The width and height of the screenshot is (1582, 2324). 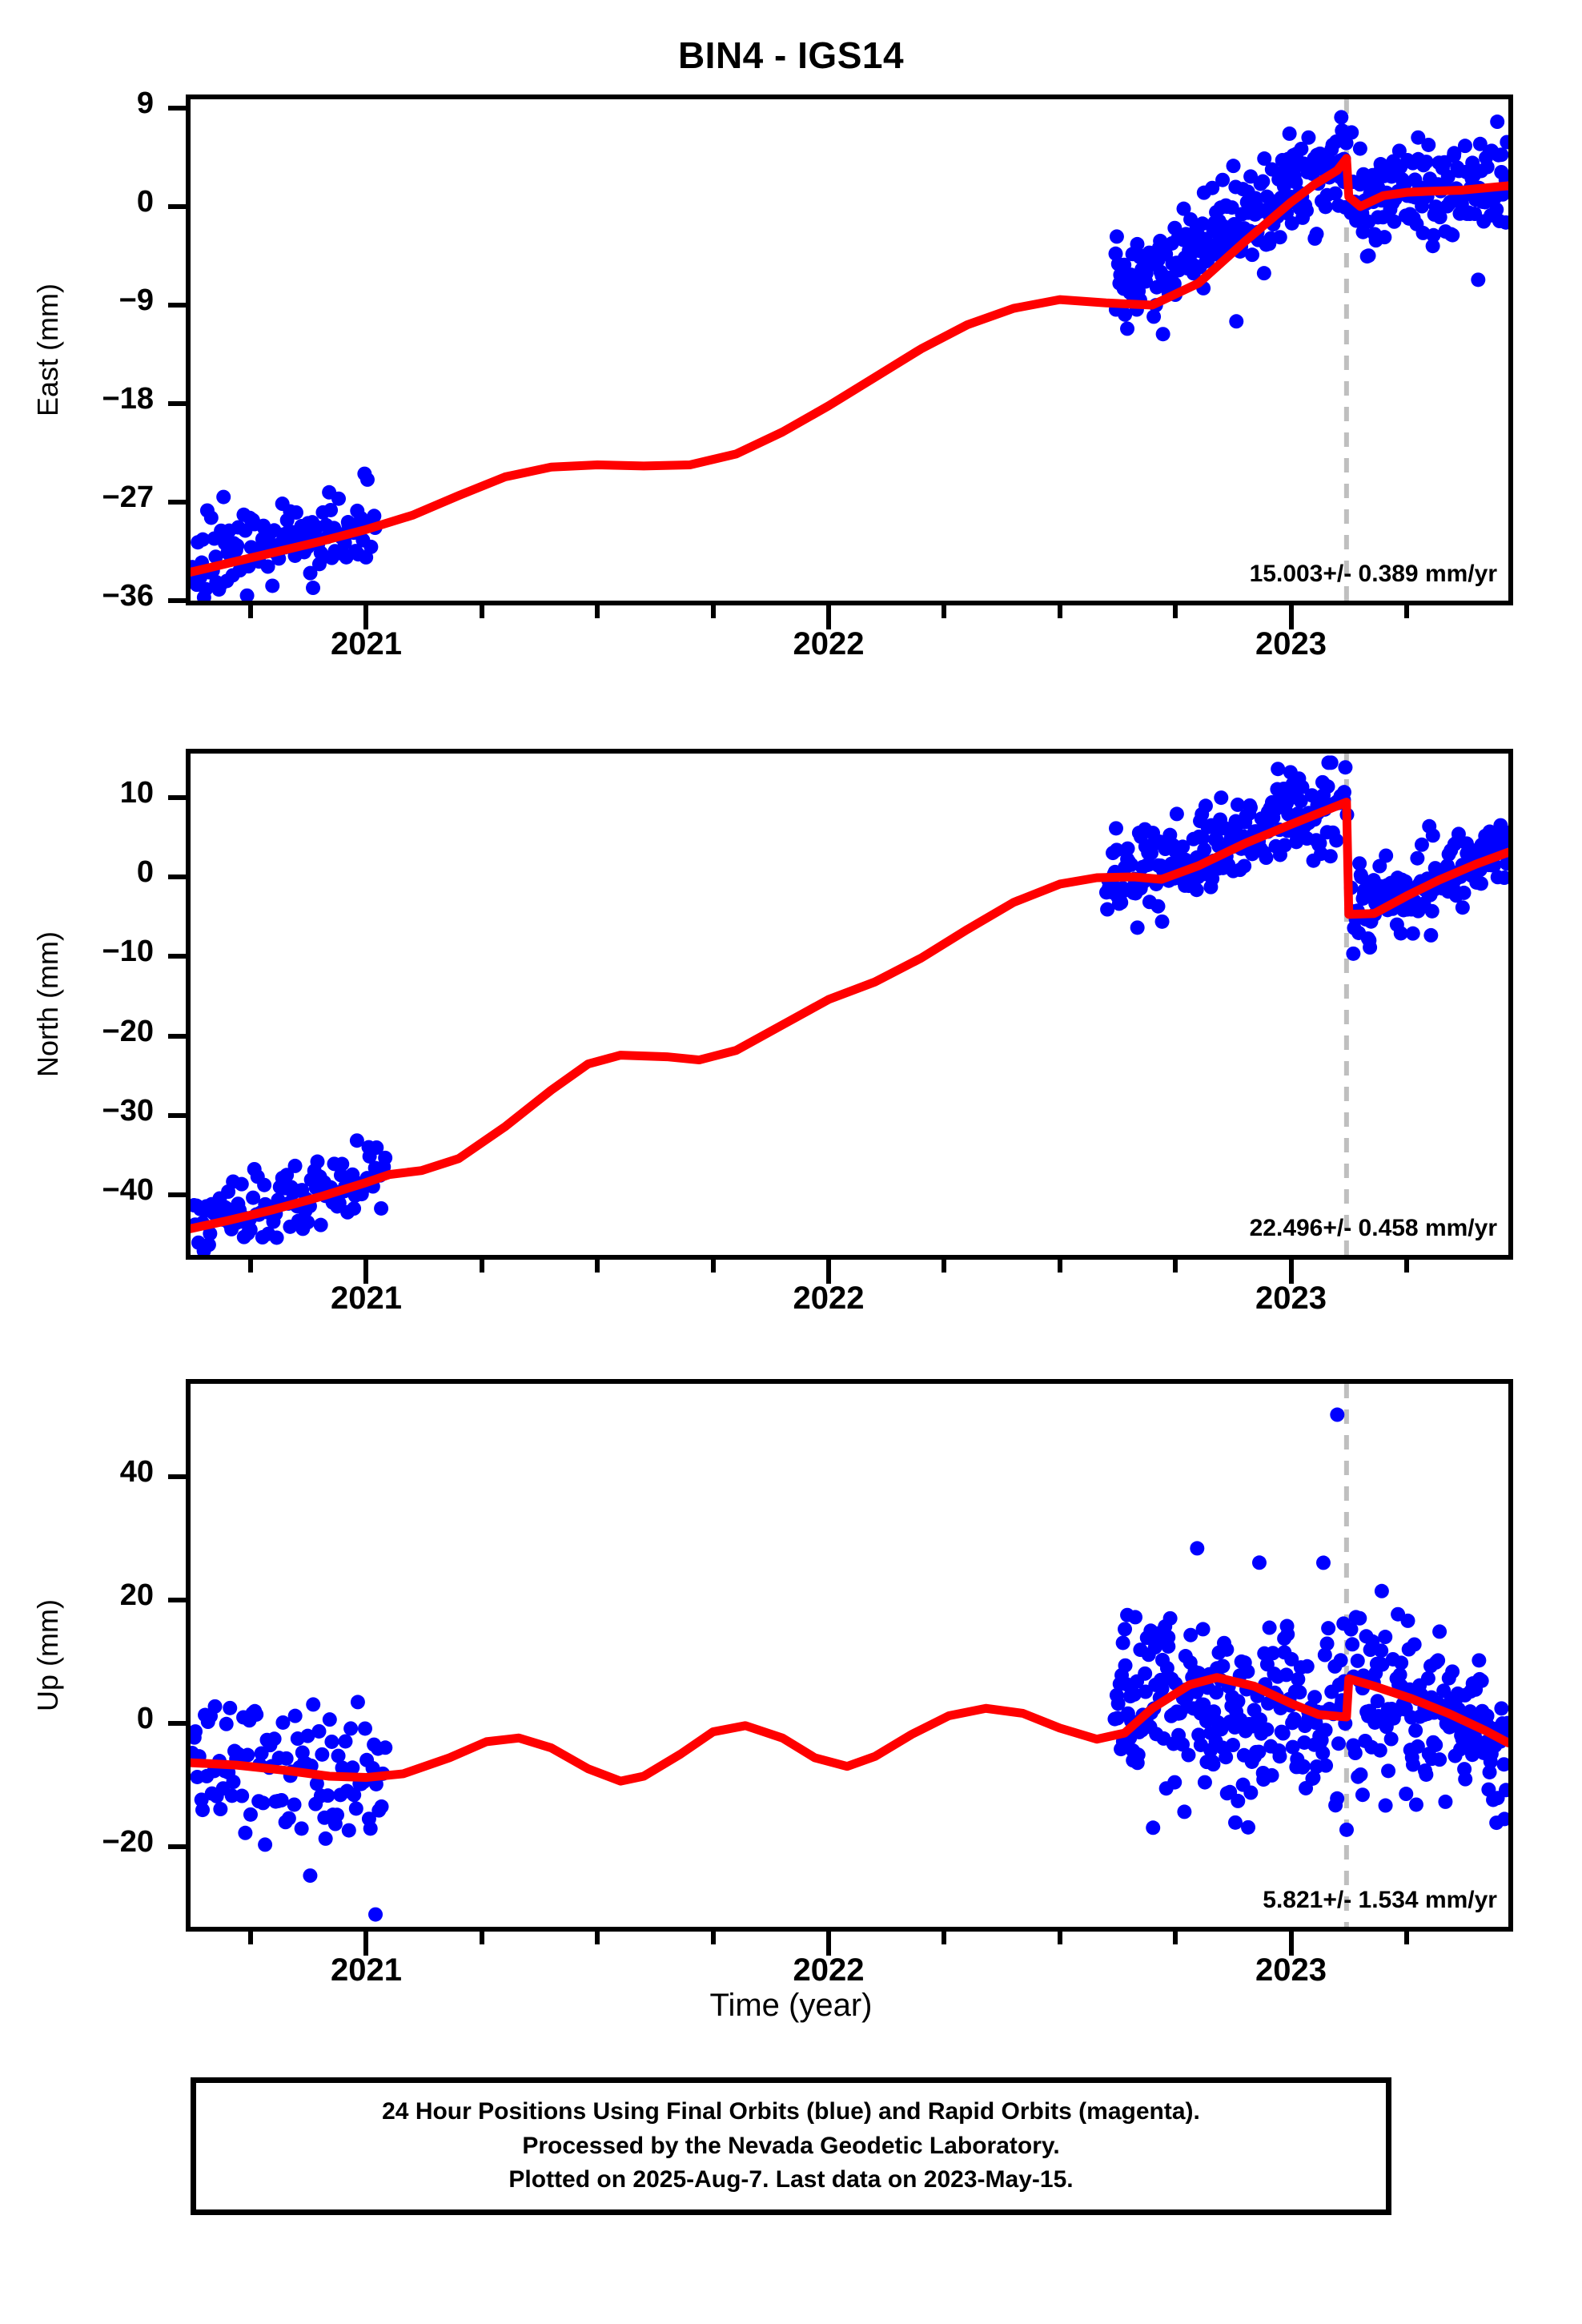 What do you see at coordinates (136, 300) in the screenshot?
I see `y-tick-label: −9` at bounding box center [136, 300].